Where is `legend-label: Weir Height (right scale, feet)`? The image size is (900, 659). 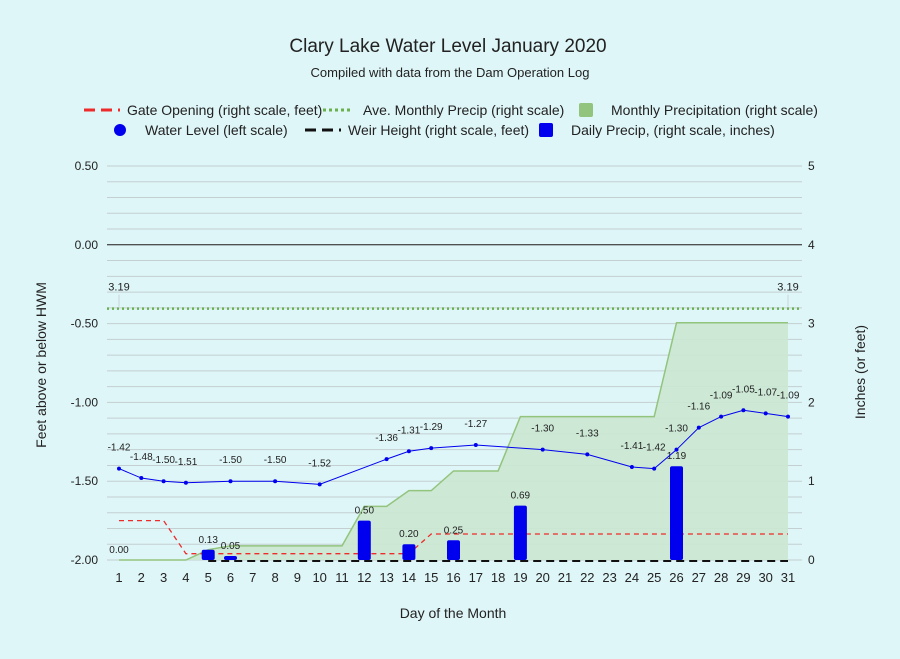
legend-label: Weir Height (right scale, feet) is located at coordinates (438, 130).